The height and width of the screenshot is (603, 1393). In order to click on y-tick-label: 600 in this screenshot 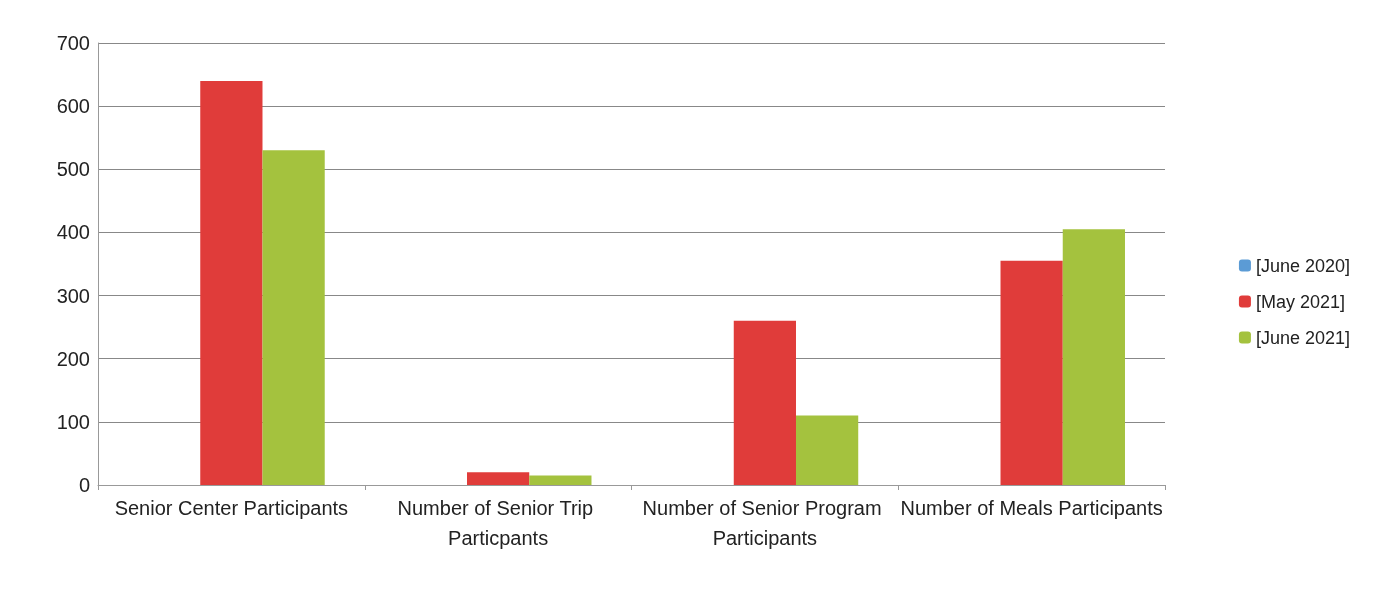, I will do `click(73, 106)`.